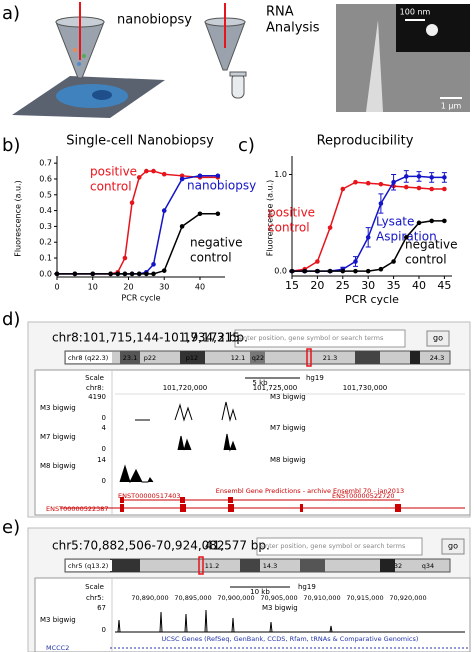 This screenshot has height=652, width=474. What do you see at coordinates (221, 186) in the screenshot?
I see `series-label: nanobiopsy` at bounding box center [221, 186].